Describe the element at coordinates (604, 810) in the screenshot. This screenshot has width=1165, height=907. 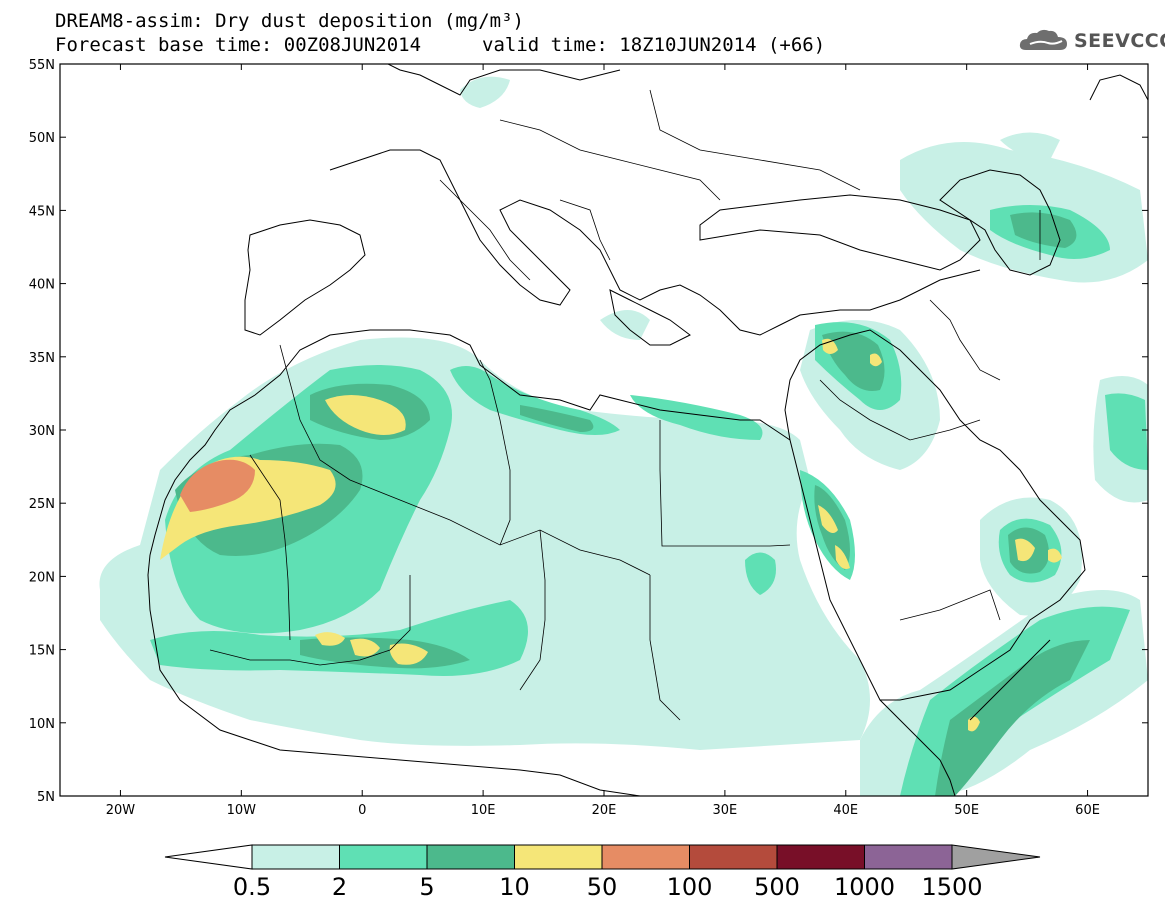
I see `lon-label: 20E` at that location.